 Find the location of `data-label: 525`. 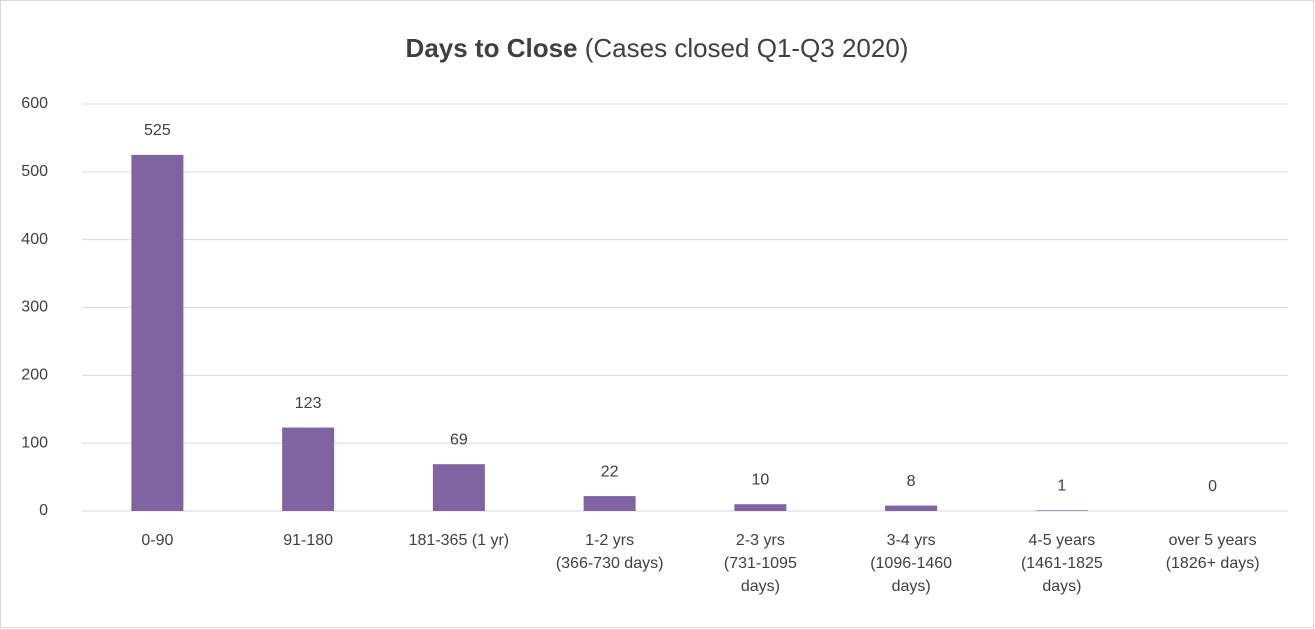

data-label: 525 is located at coordinates (157, 130).